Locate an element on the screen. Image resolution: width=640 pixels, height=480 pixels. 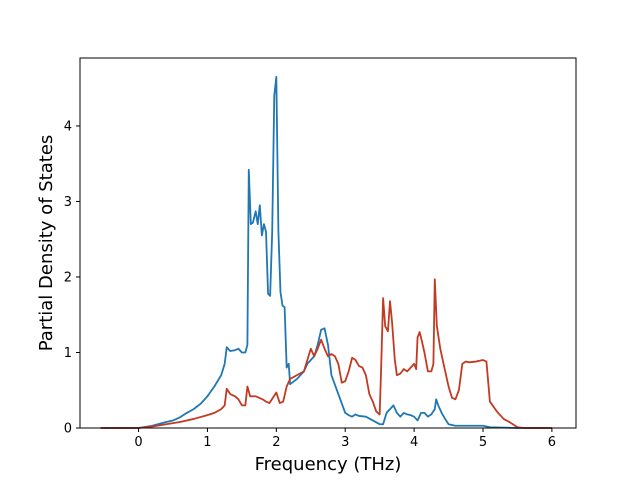
y-tick-label: 0 is located at coordinates (68, 429).